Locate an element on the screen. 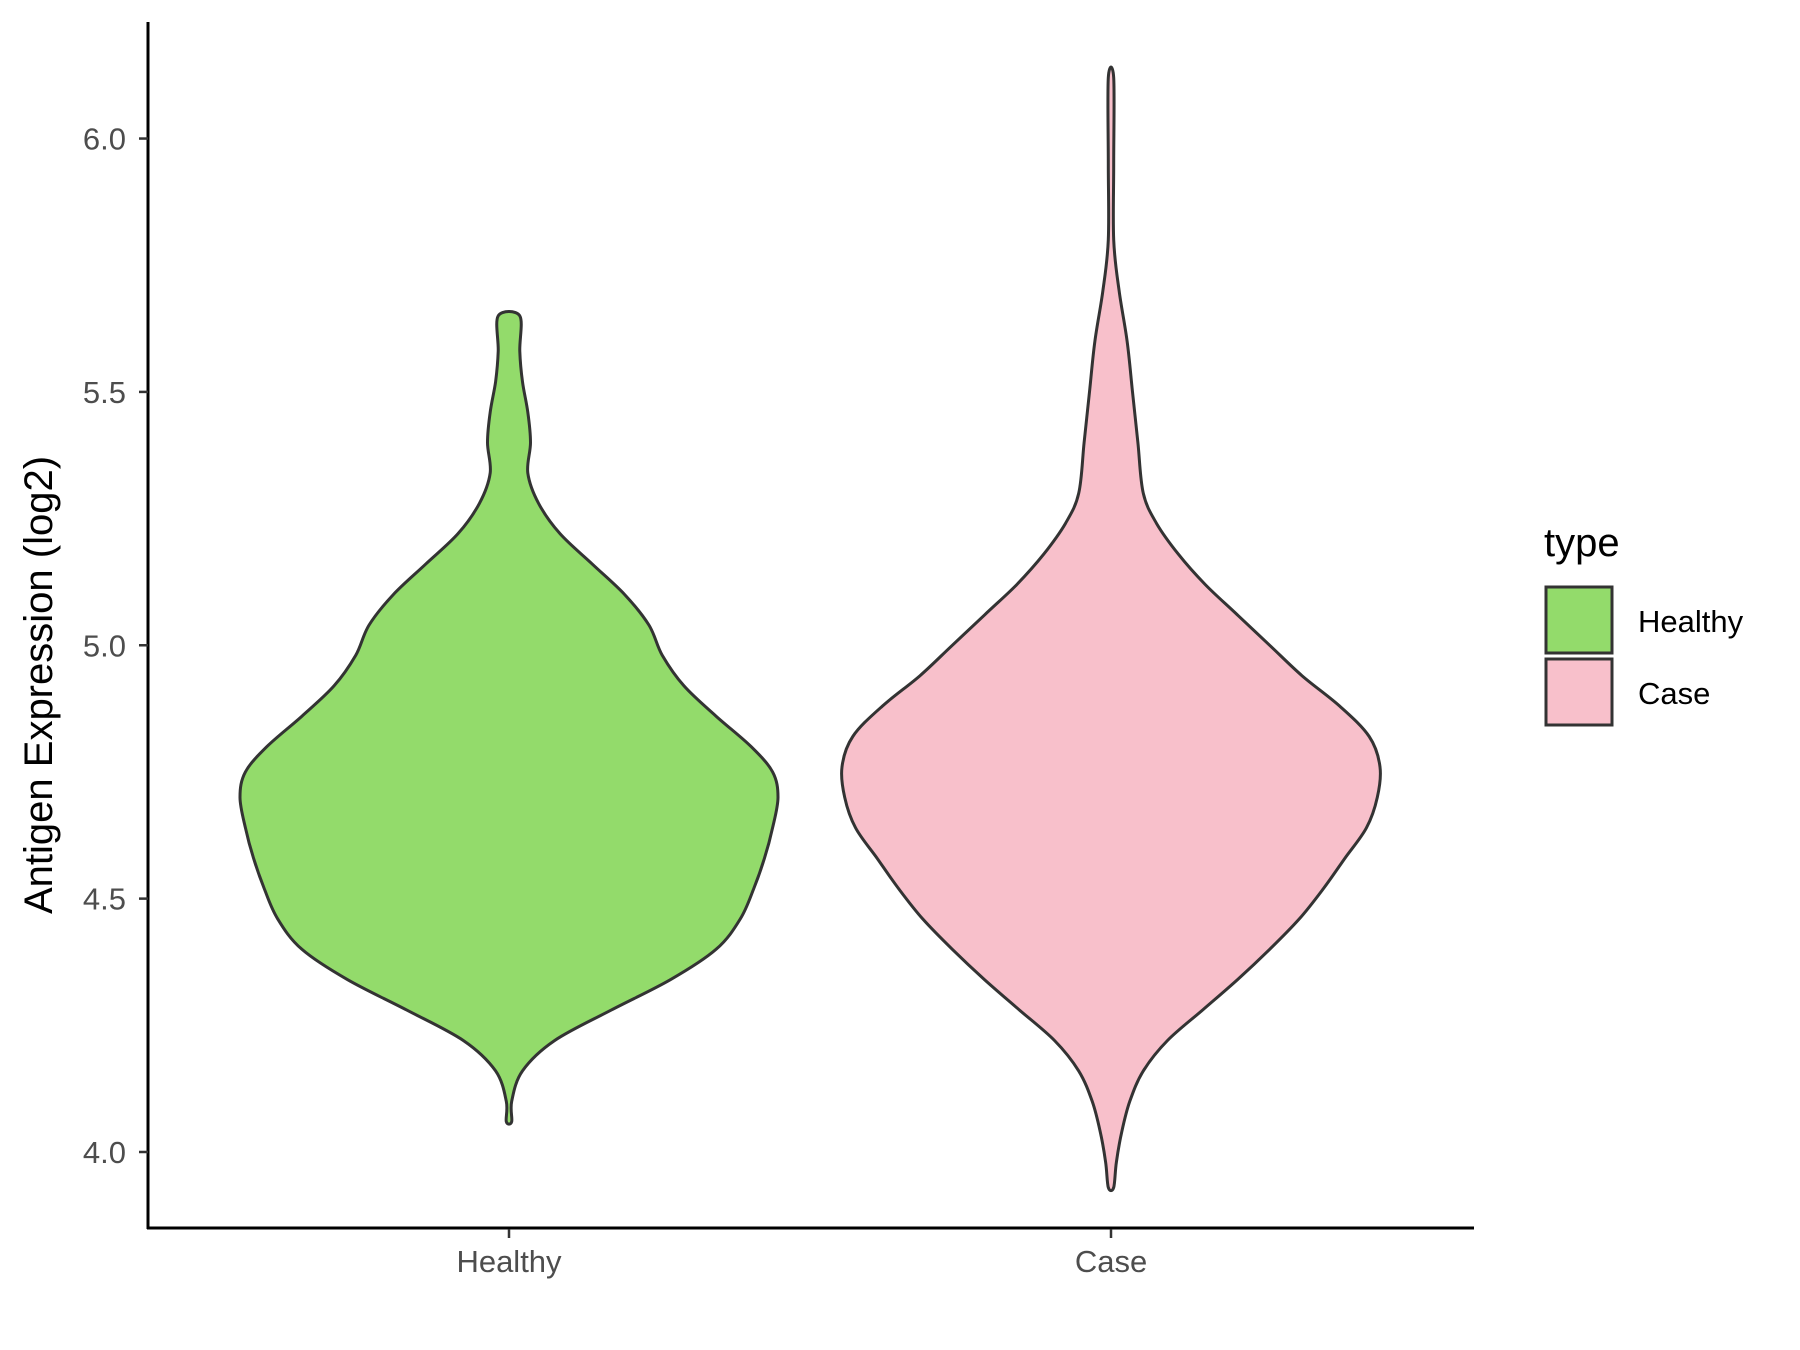 This screenshot has width=1800, height=1350. y-tick-label: 6.0 is located at coordinates (104, 139).